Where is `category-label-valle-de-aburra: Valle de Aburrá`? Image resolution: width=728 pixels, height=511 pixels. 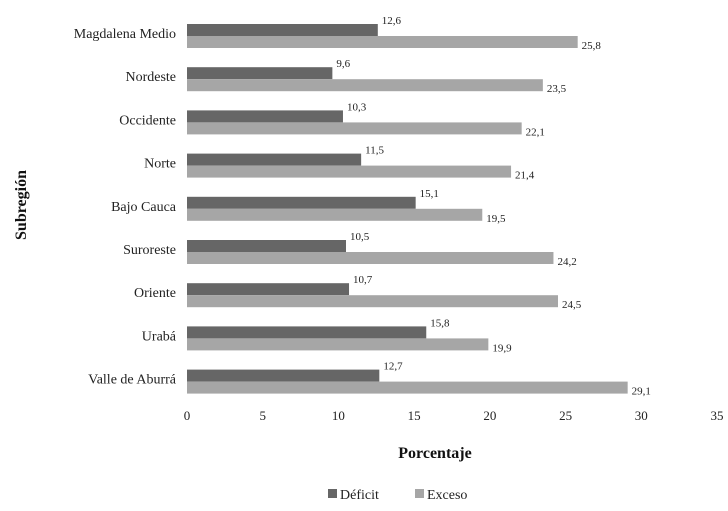 category-label-valle-de-aburra: Valle de Aburrá is located at coordinates (132, 380).